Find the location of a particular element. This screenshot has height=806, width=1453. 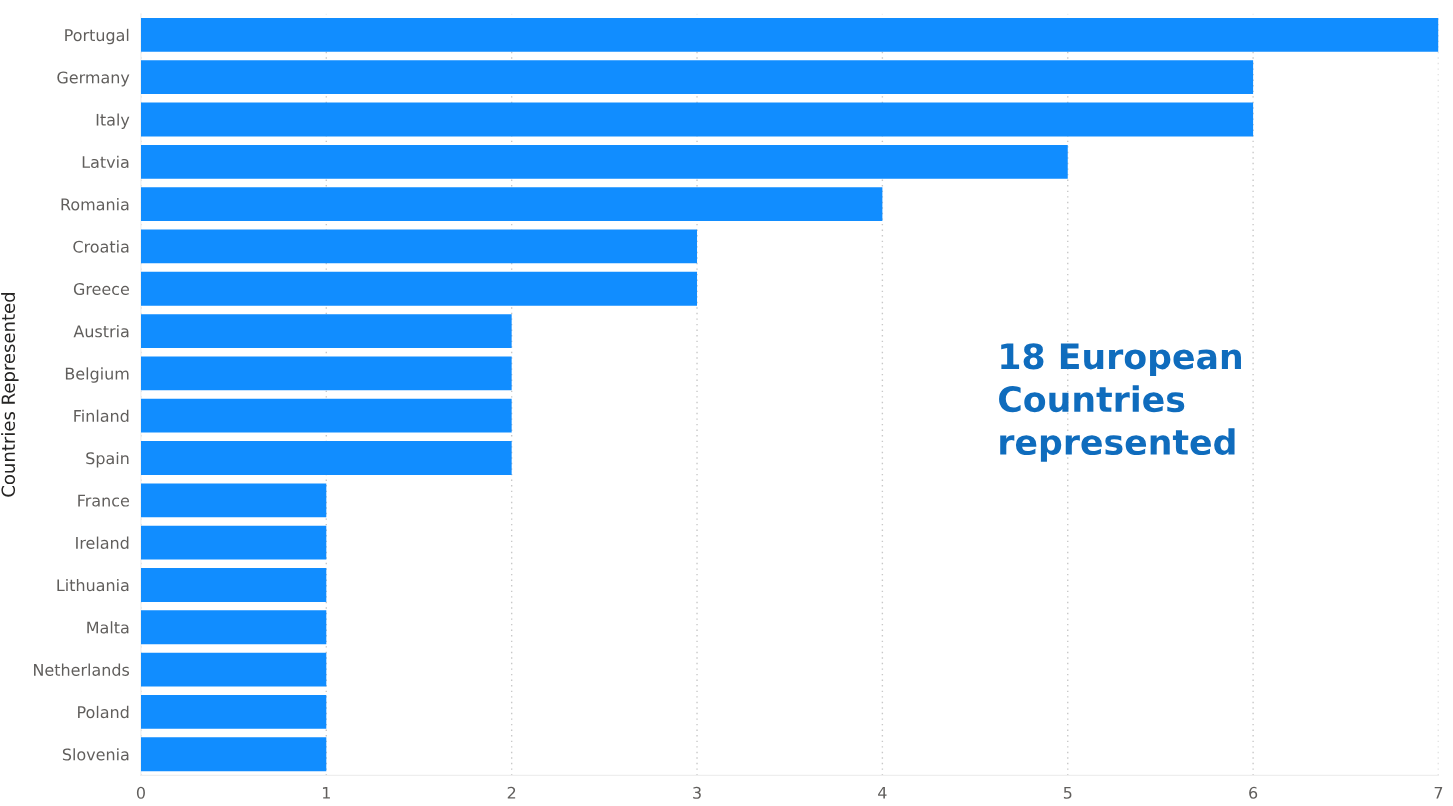

x-tick-label: 2 is located at coordinates (511, 792).